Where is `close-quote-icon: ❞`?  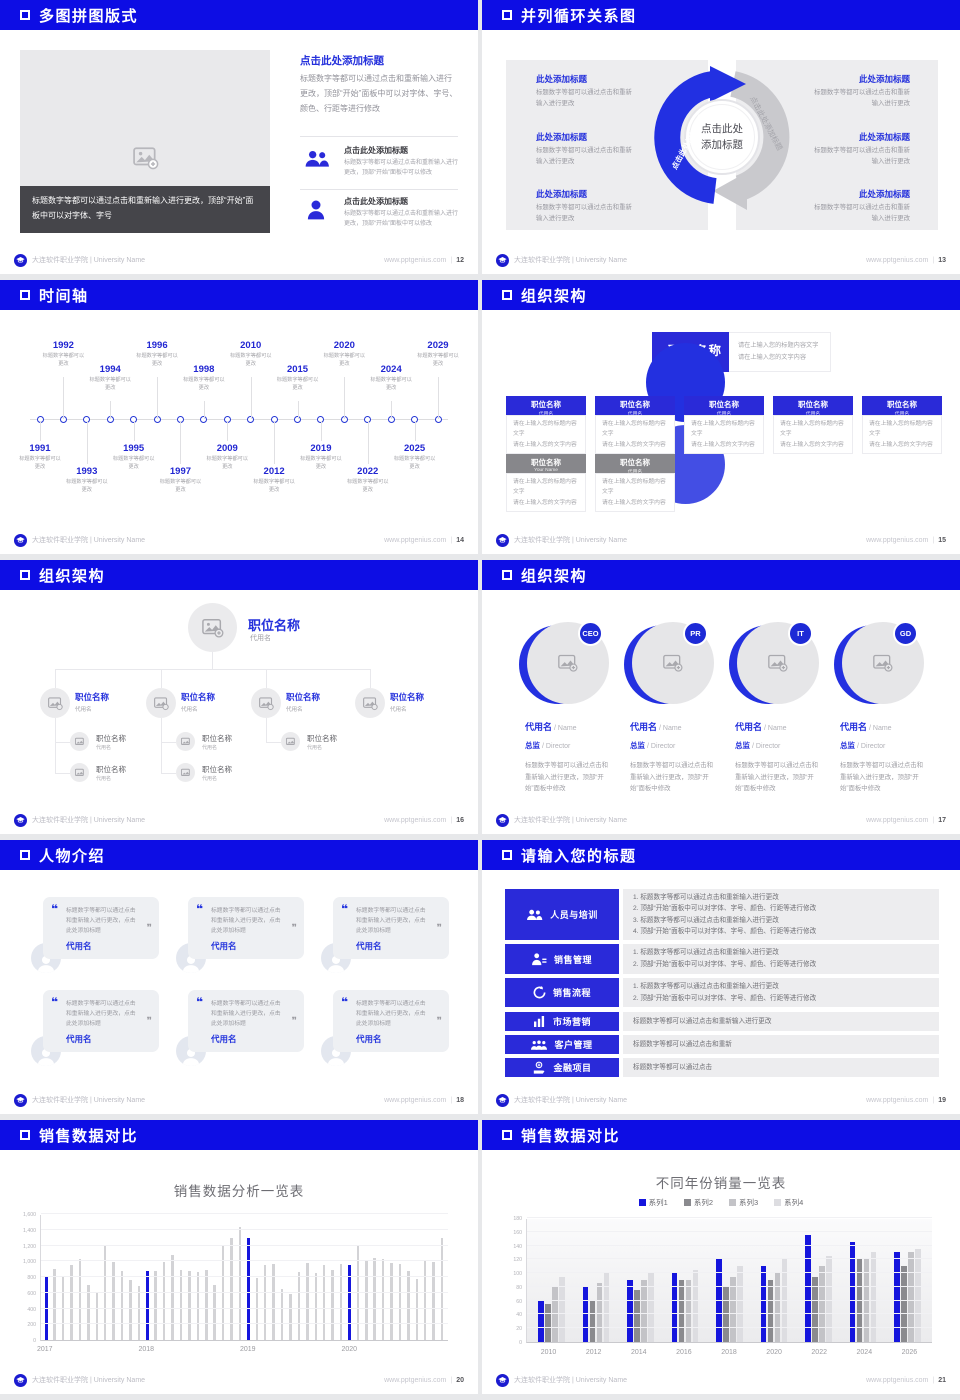
close-quote-icon: ❞ is located at coordinates (149, 928).